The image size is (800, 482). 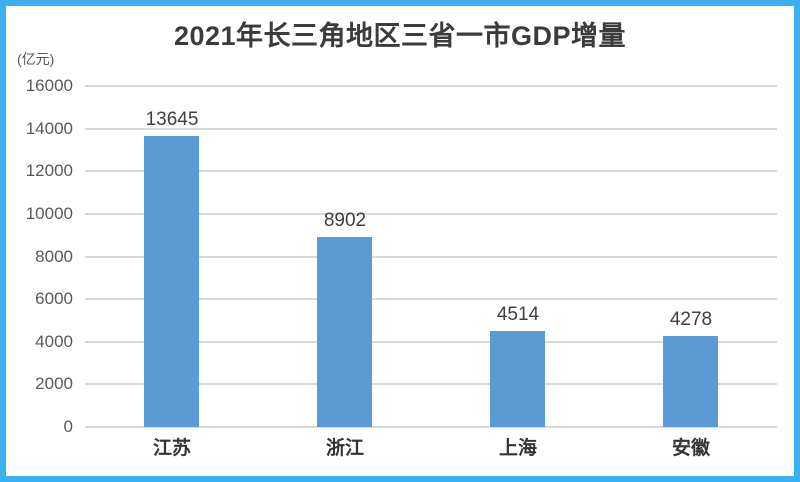 What do you see at coordinates (54, 341) in the screenshot?
I see `y-tick-label-4000: 4000` at bounding box center [54, 341].